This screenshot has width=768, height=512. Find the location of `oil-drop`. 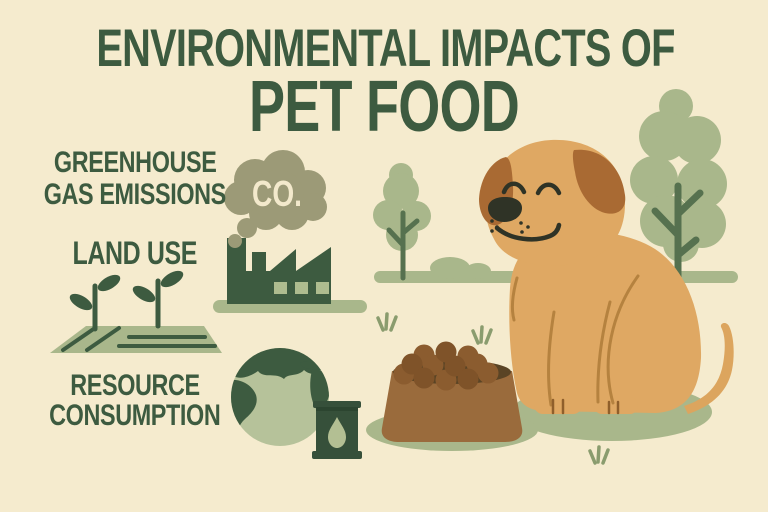

oil-drop is located at coordinates (337, 432).